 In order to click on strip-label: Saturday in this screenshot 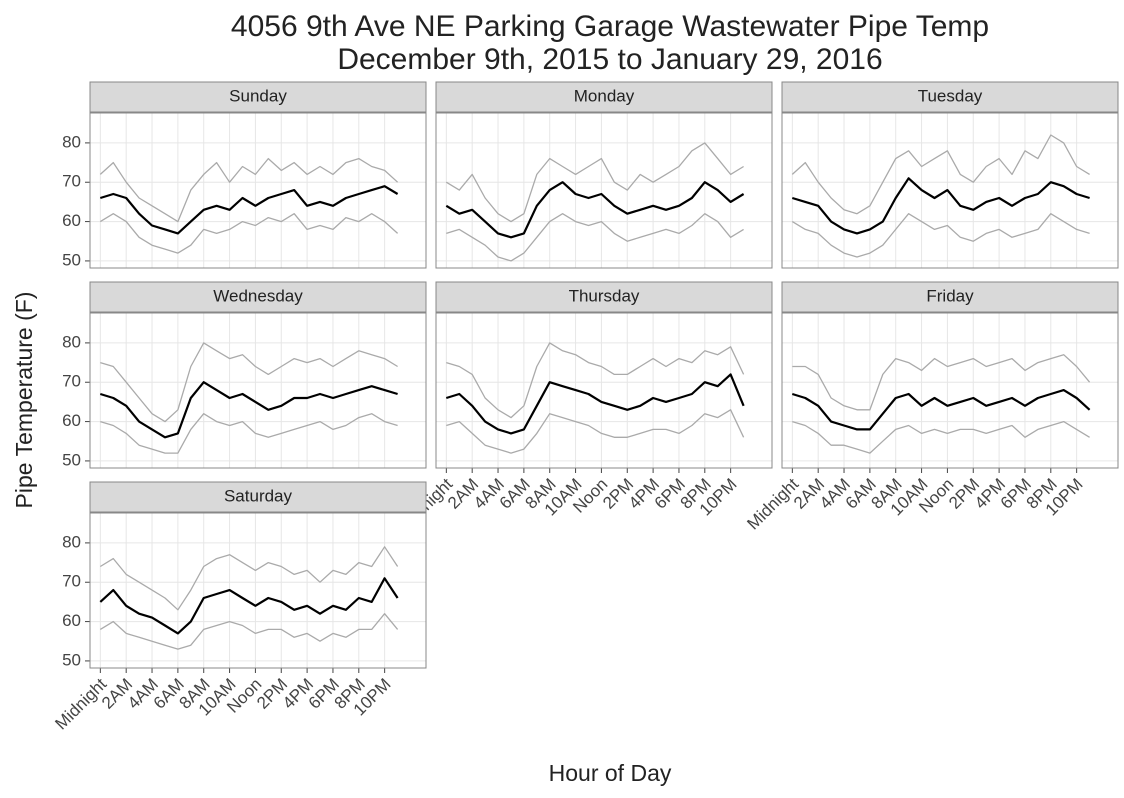, I will do `click(258, 495)`.